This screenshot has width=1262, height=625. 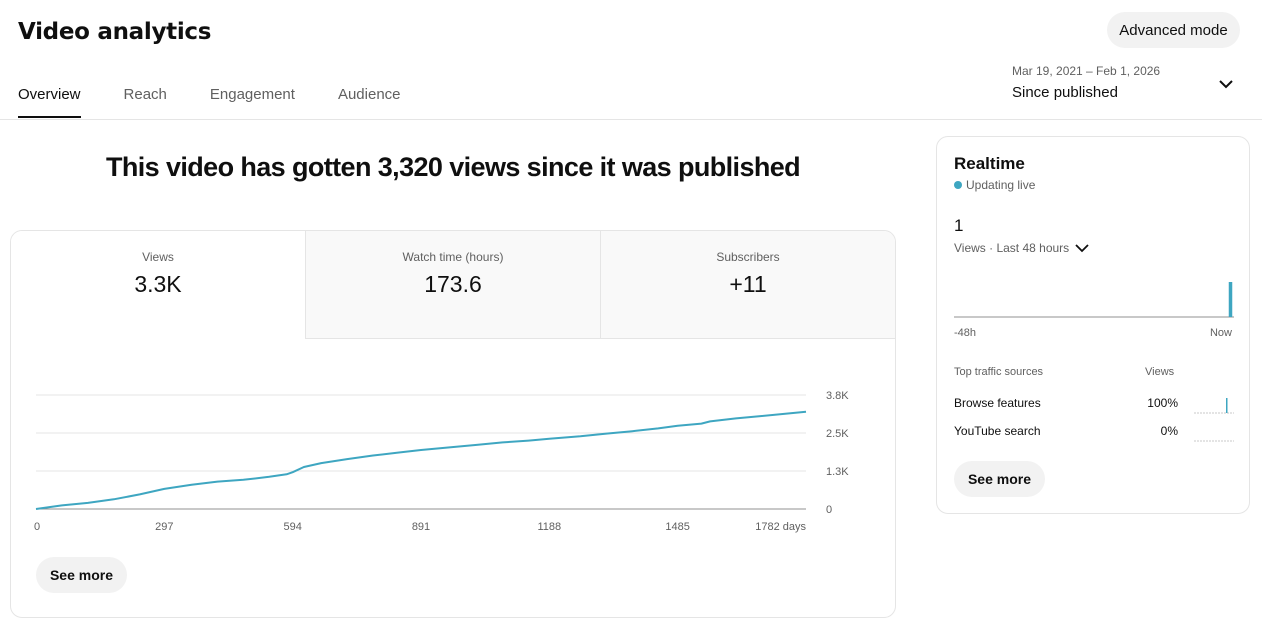 What do you see at coordinates (958, 185) in the screenshot?
I see `live-dot-icon` at bounding box center [958, 185].